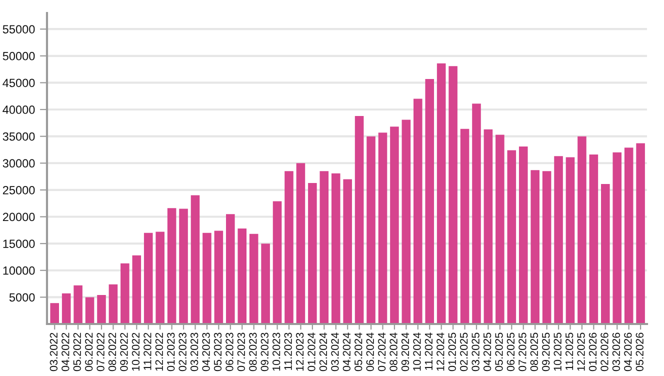 The image size is (664, 376). I want to click on x-tick-label: 01.2025, so click(452, 352).